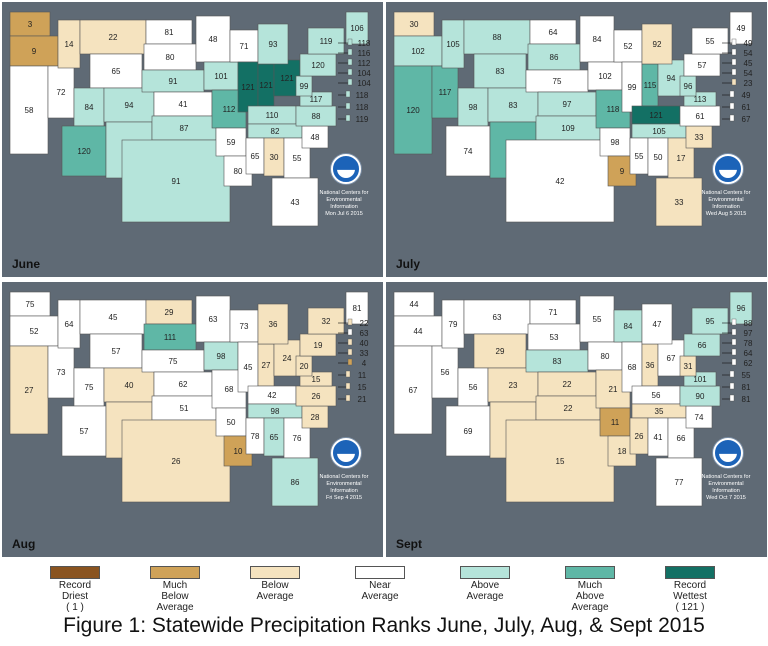 The image size is (768, 646). Describe the element at coordinates (553, 32) in the screenshot. I see `state-nd` at that location.